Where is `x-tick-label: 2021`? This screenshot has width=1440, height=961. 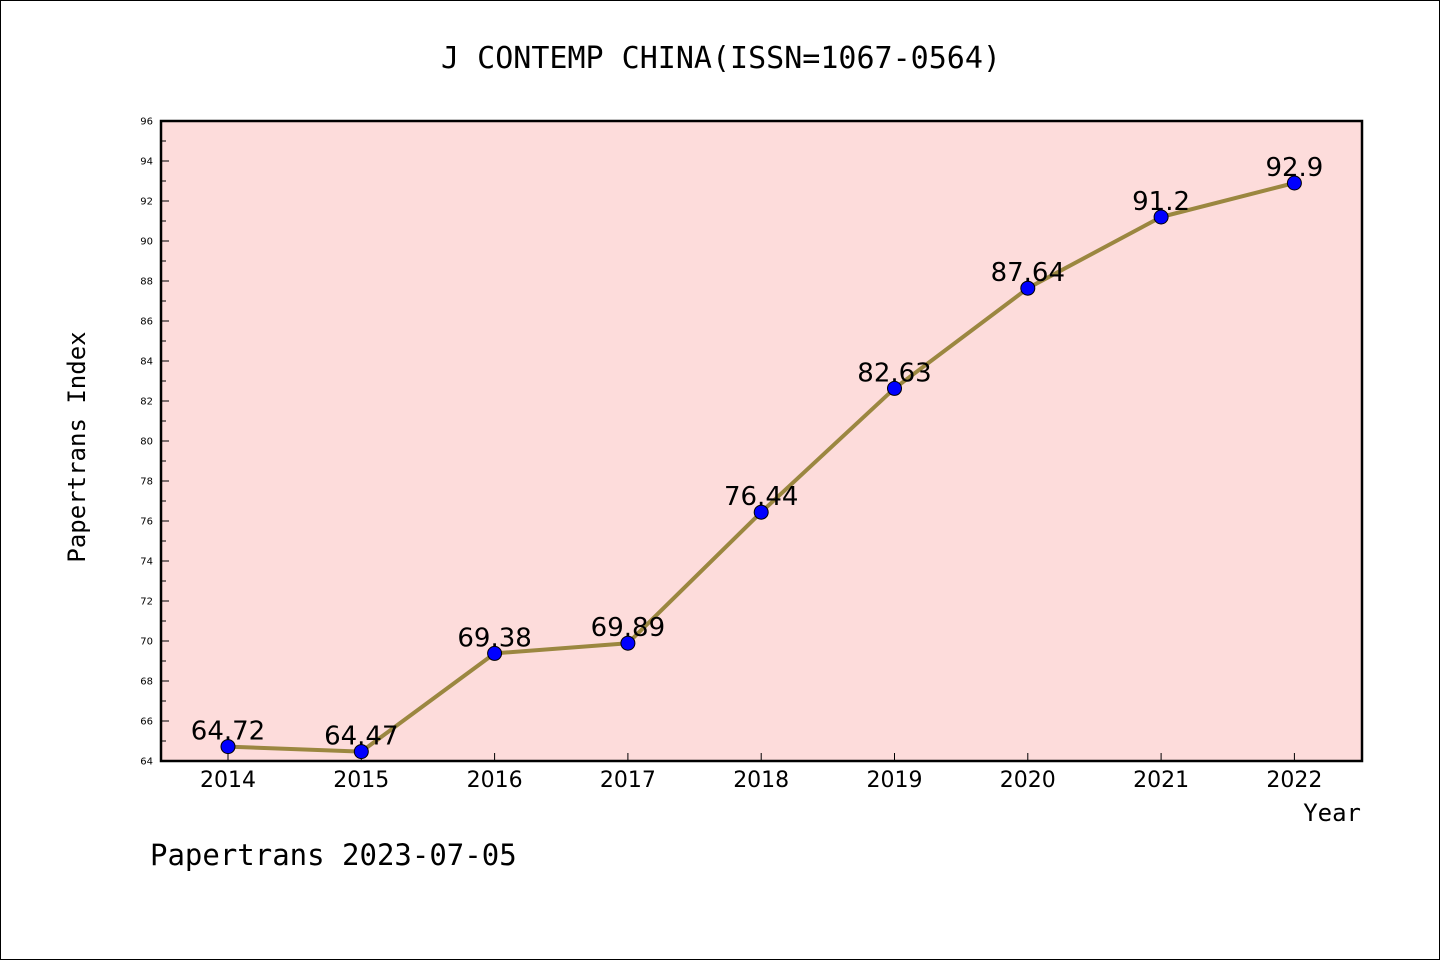
x-tick-label: 2021 is located at coordinates (1161, 780).